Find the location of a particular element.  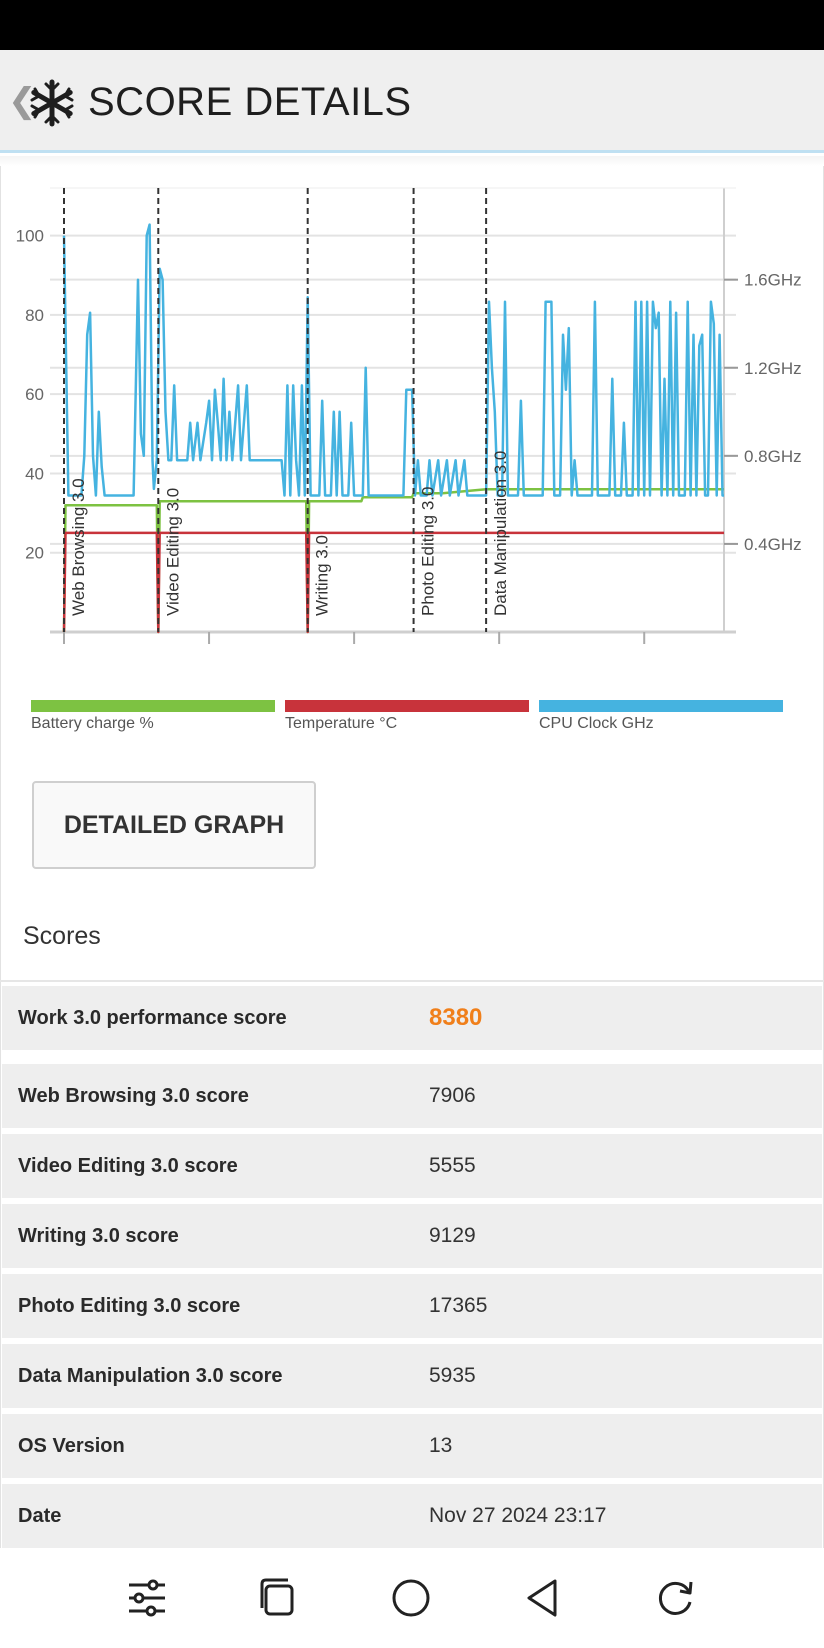

score-label: Writing 3.0 score is located at coordinates (98, 1236).